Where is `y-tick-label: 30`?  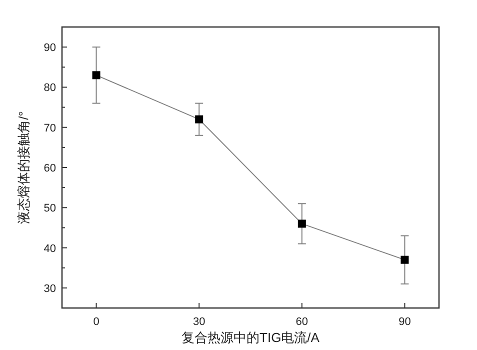
y-tick-label: 30 is located at coordinates (50, 288).